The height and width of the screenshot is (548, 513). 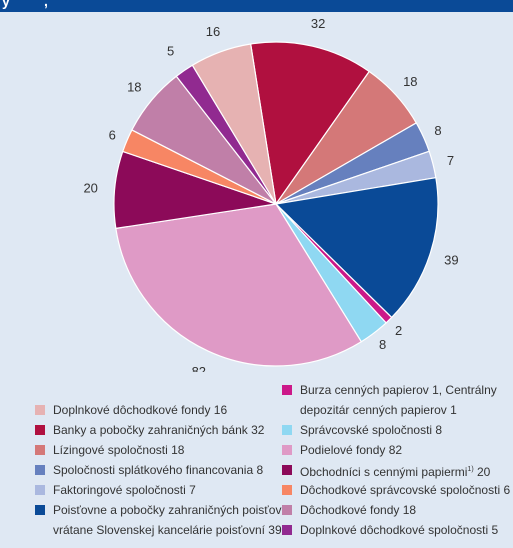 I want to click on header-bar: y ,, so click(x=256, y=6).